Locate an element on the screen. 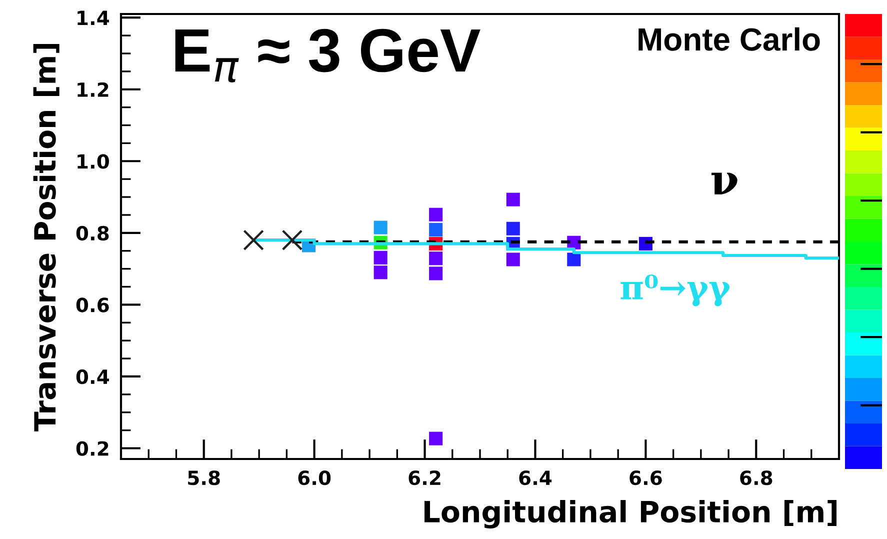  x-tick-label: 6.2 is located at coordinates (424, 478).